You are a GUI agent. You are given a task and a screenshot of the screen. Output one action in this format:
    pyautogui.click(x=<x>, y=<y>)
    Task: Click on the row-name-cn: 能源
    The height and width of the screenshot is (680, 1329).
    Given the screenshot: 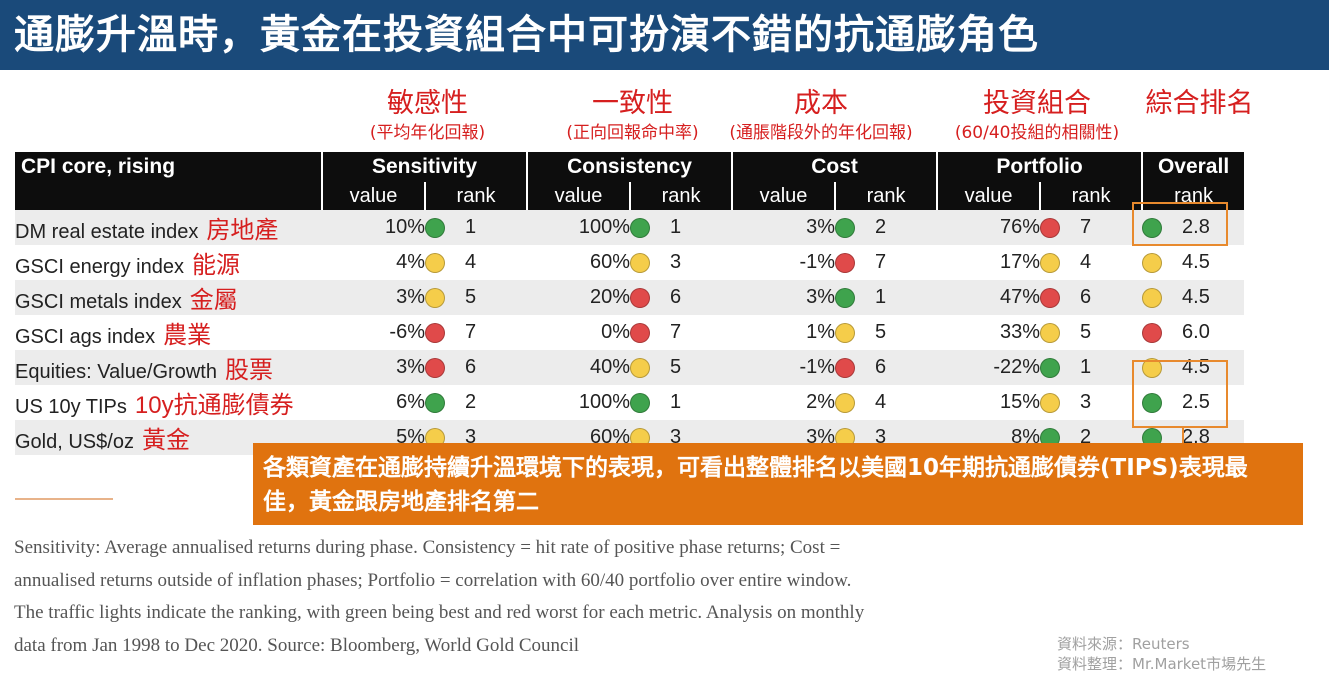 What is the action you would take?
    pyautogui.click(x=215, y=265)
    